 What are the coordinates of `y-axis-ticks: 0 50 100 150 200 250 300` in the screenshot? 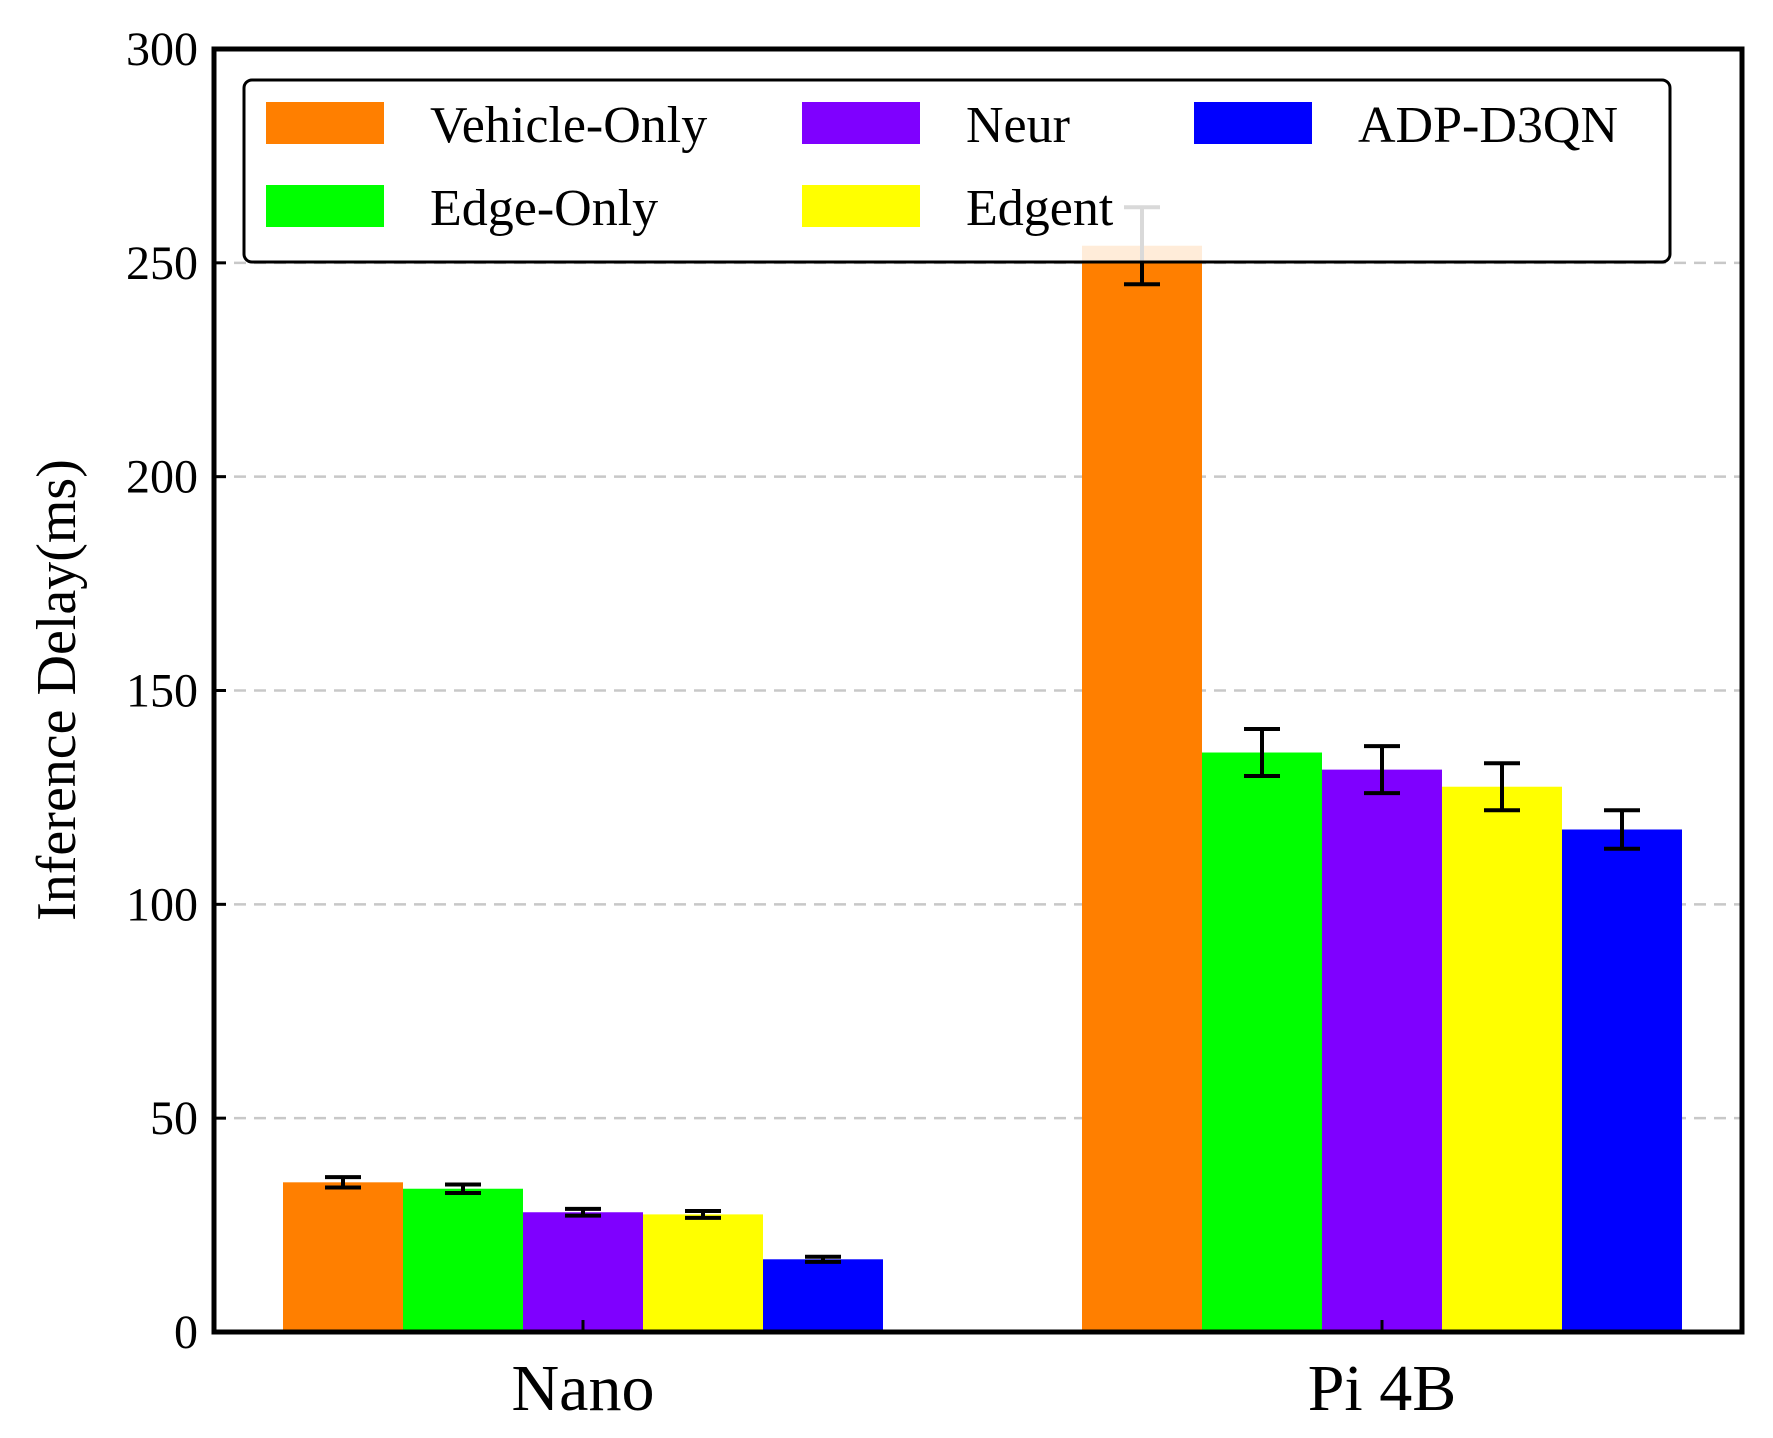 It's located at (176, 691).